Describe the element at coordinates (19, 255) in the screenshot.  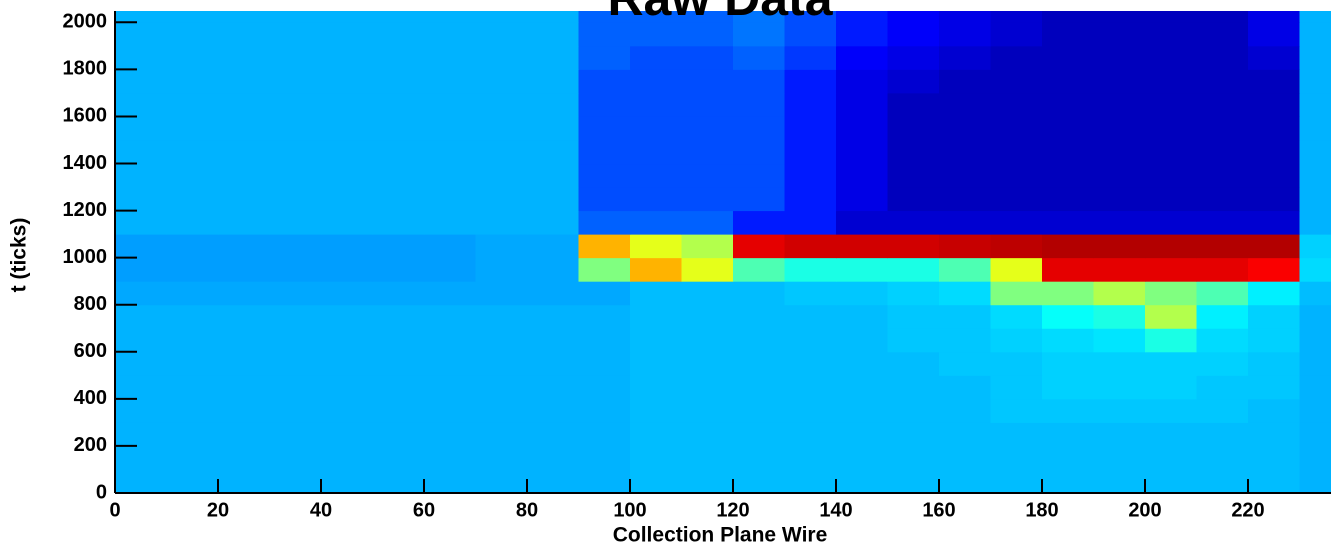
I see `y-axis-label: t (ticks)` at that location.